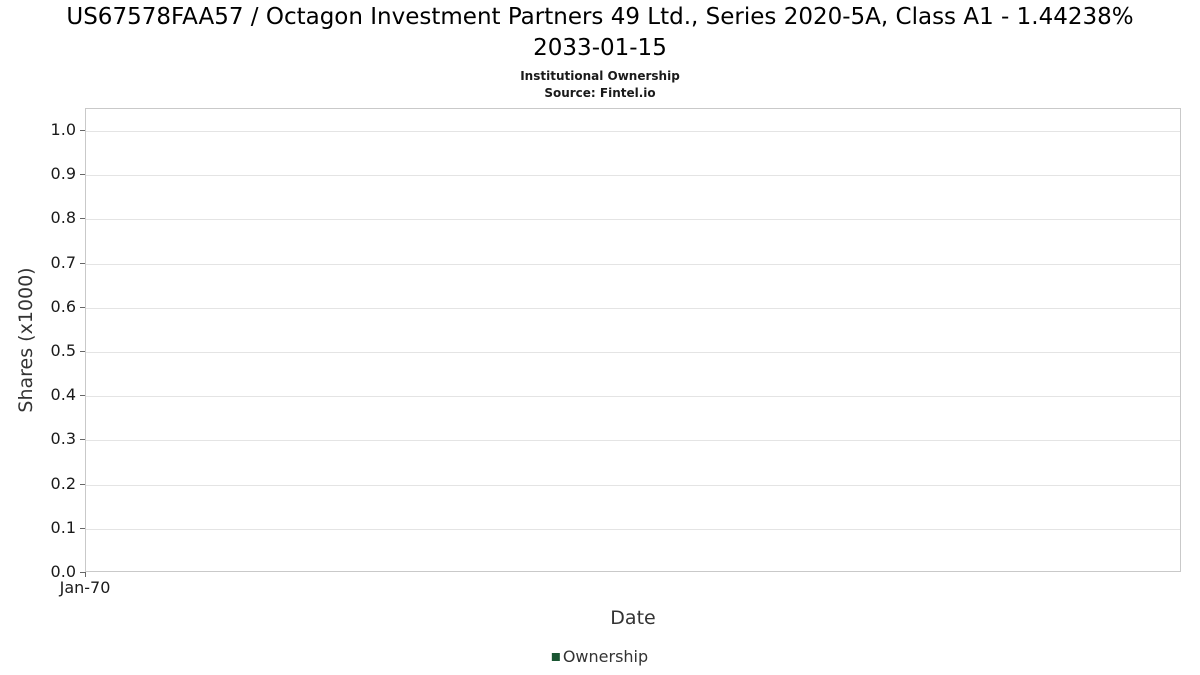 The width and height of the screenshot is (1200, 675). Describe the element at coordinates (605, 656) in the screenshot. I see `legend-label-ownership: Ownership` at that location.